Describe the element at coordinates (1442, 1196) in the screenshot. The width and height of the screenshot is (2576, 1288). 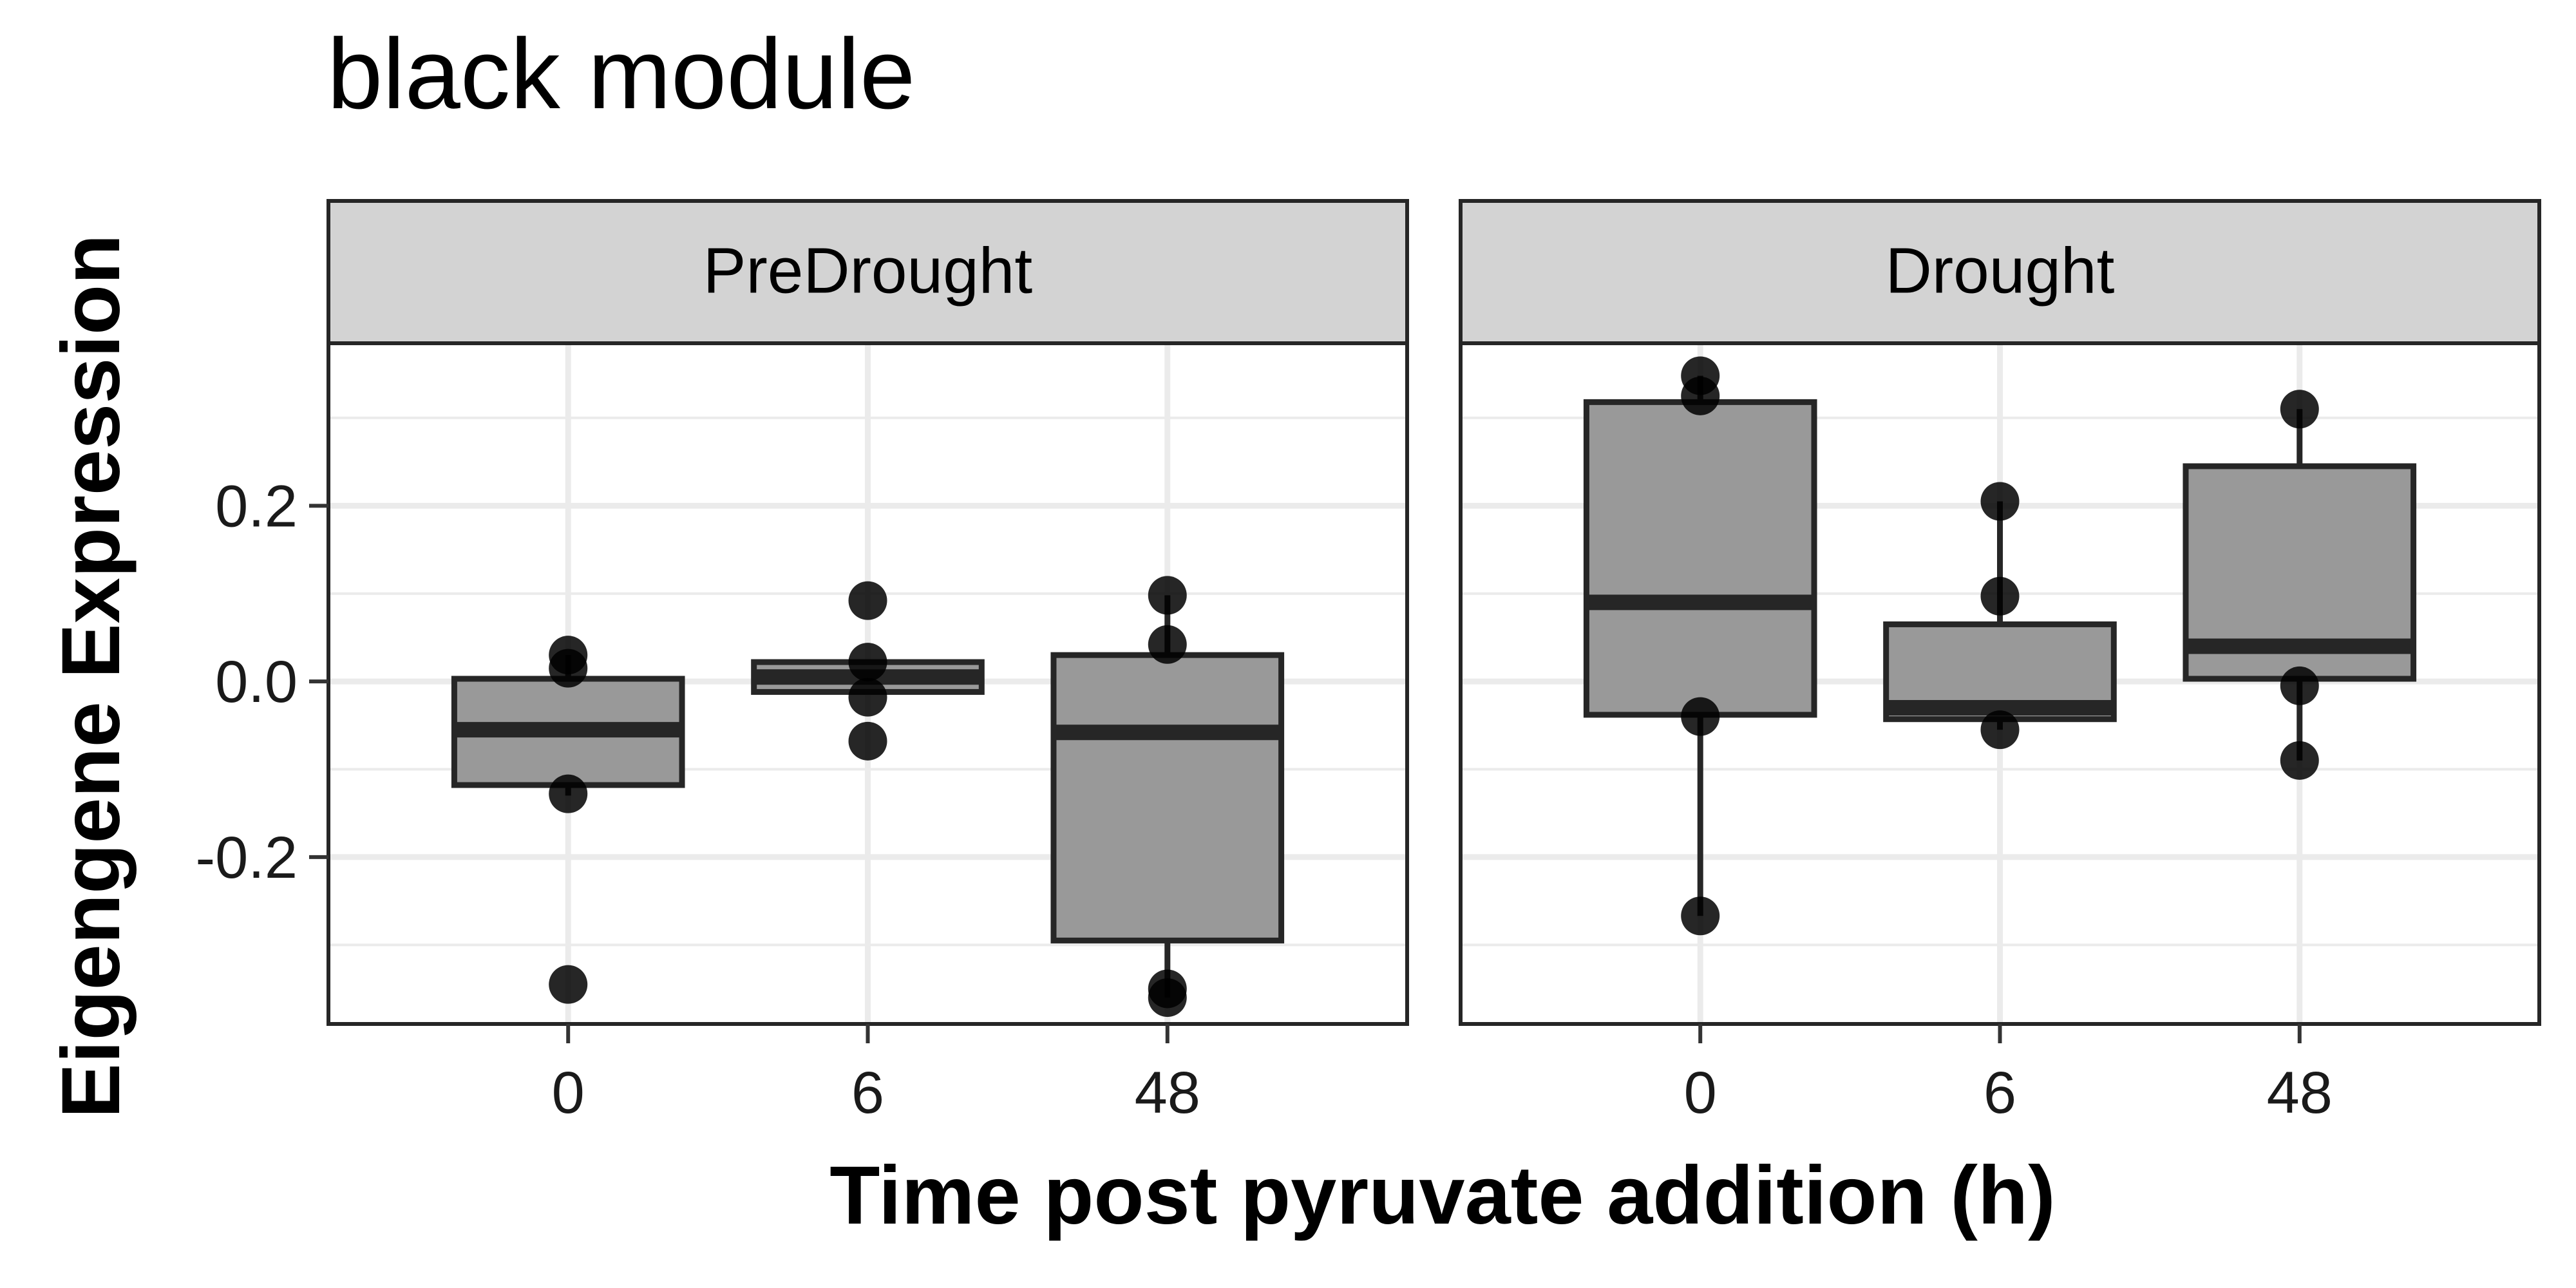
I see `x-axis-title: Time post pyruvate addition (h)` at that location.